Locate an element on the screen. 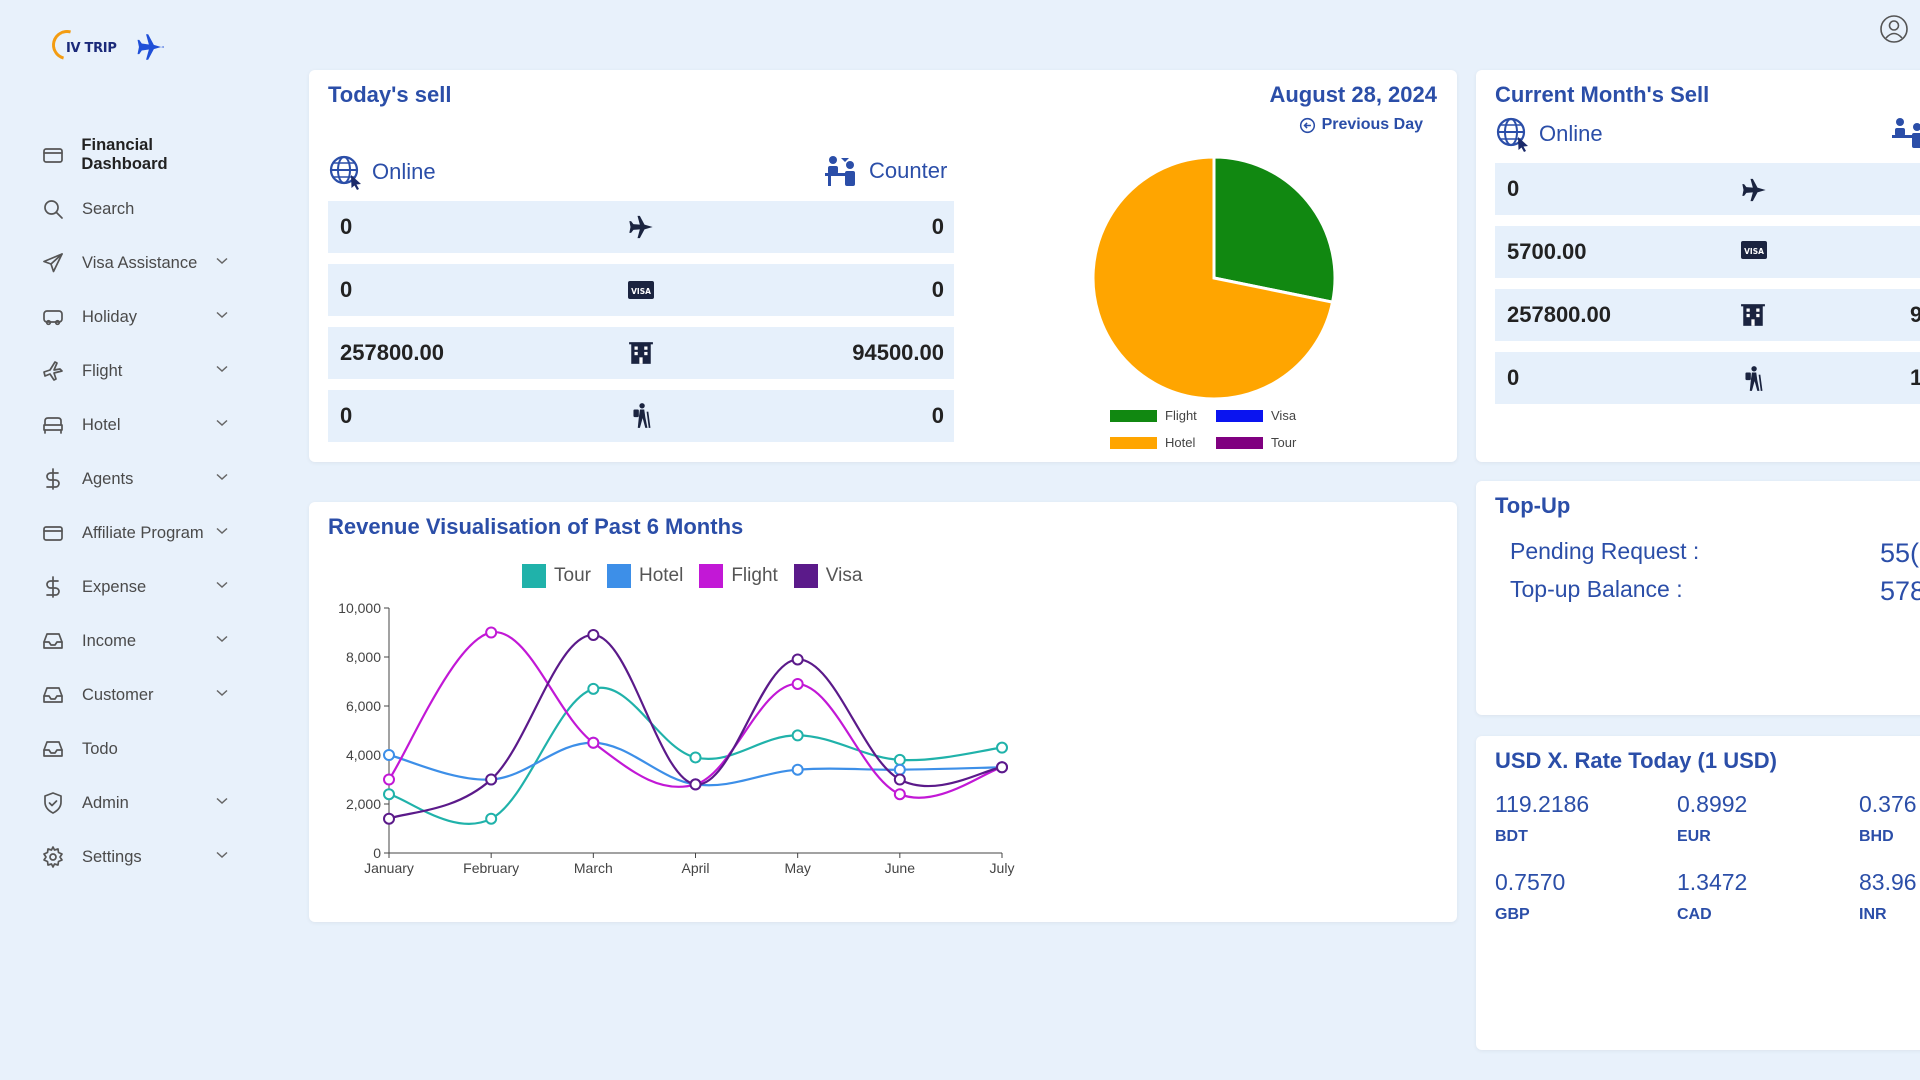  sidebar-item-agents: Agents is located at coordinates (140, 479).